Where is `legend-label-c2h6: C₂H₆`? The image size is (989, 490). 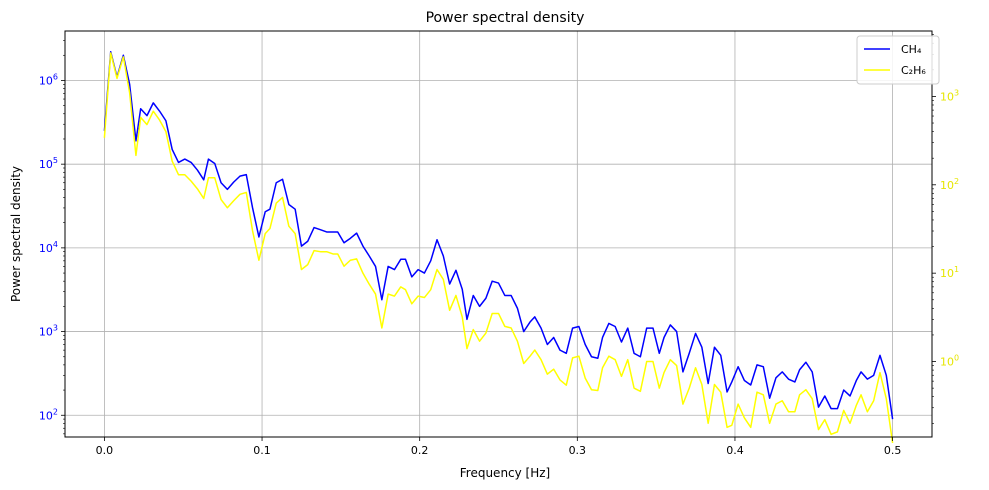
legend-label-c2h6: C₂H₆ is located at coordinates (913, 70).